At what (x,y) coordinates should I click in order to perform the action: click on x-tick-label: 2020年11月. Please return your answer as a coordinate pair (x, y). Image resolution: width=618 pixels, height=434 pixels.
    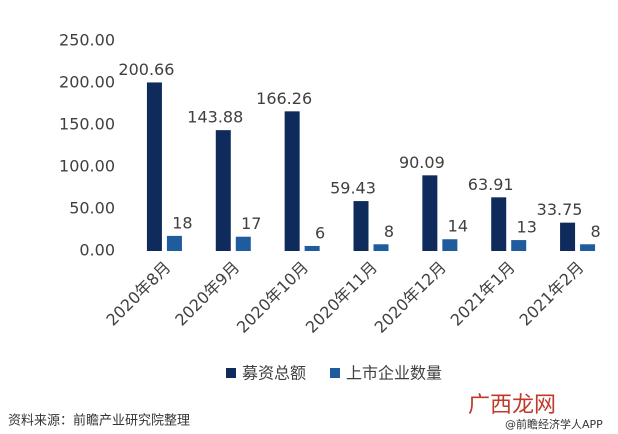
    Looking at the image, I should click on (341, 297).